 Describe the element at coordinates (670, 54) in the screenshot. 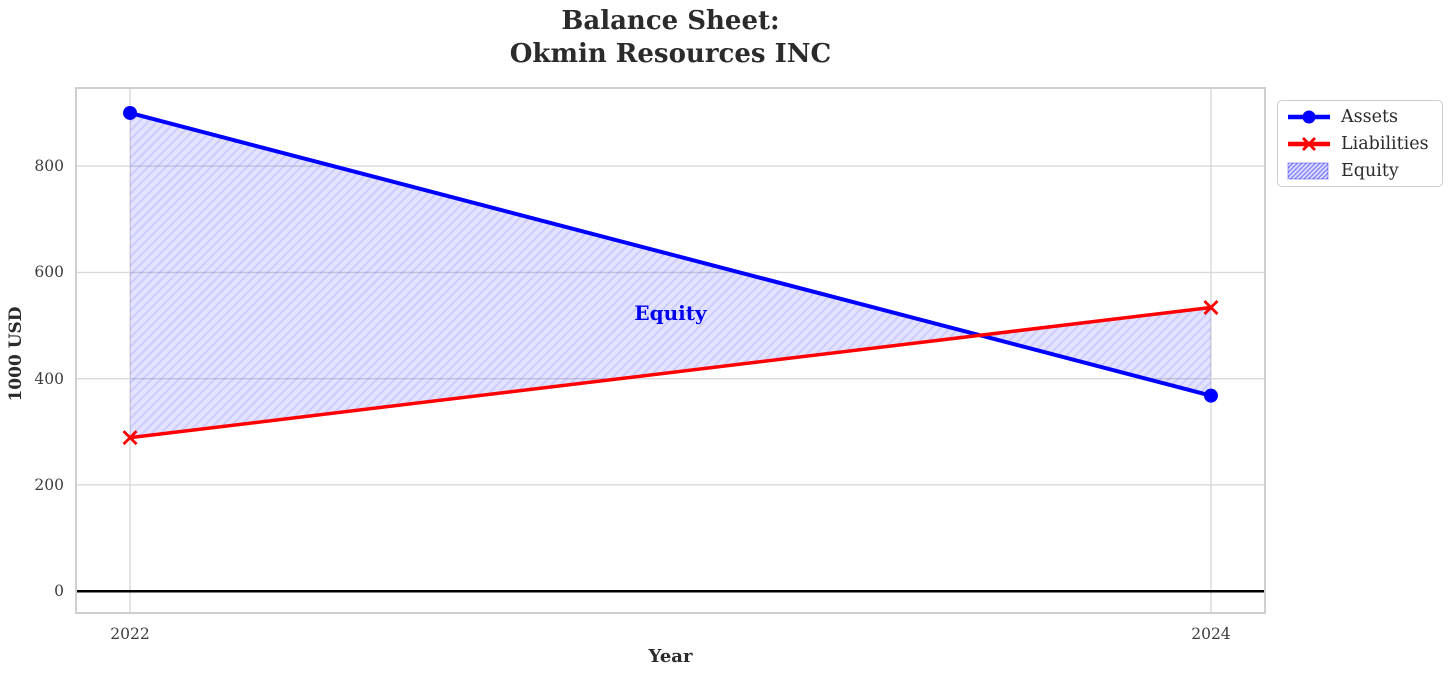

I see `chart-title-line2: Okmin Resources INC` at that location.